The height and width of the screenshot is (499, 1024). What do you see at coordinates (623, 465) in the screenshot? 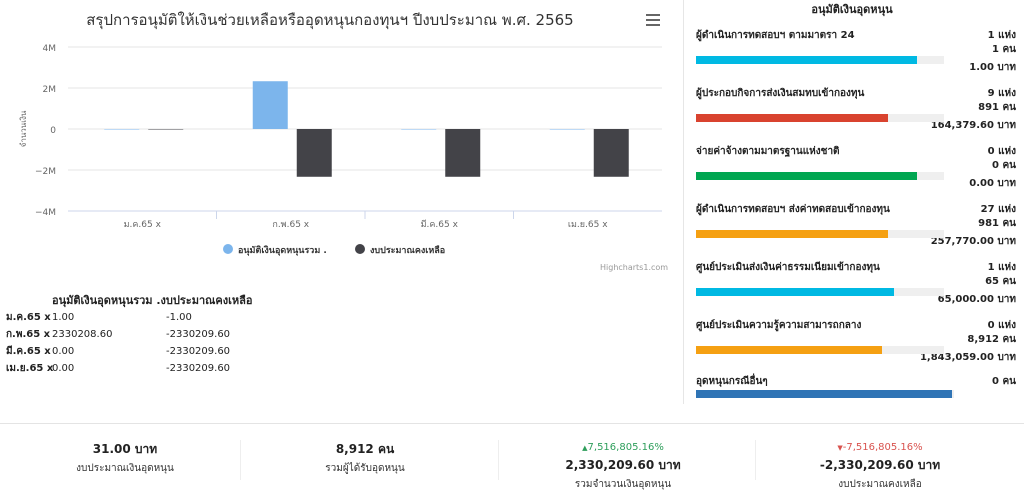
I see `stat-value: 2,330,209.60 บาท` at bounding box center [623, 465].